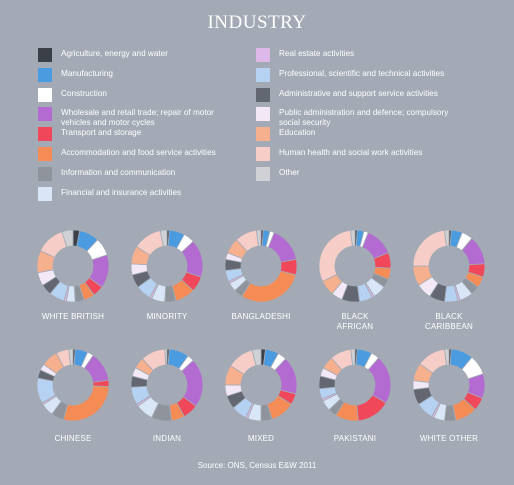  What do you see at coordinates (87, 73) in the screenshot?
I see `legend-label: Manufacturing` at bounding box center [87, 73].